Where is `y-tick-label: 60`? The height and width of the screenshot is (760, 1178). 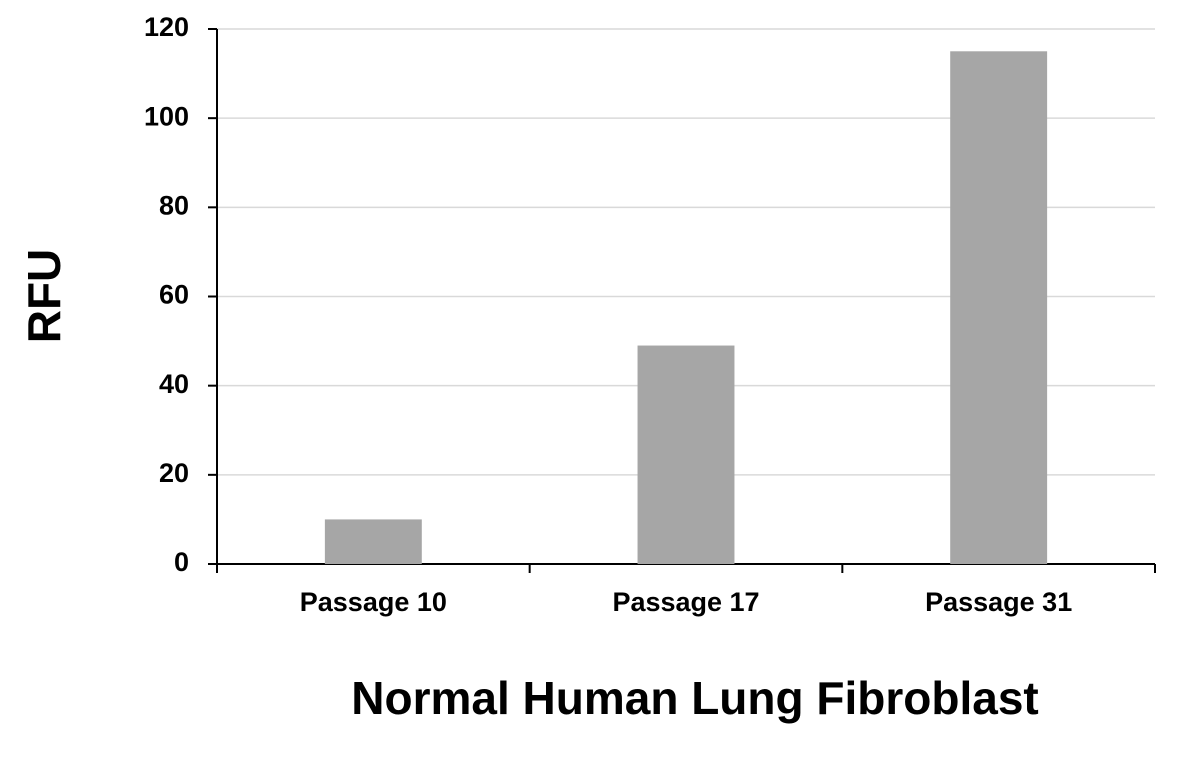 y-tick-label: 60 is located at coordinates (174, 295).